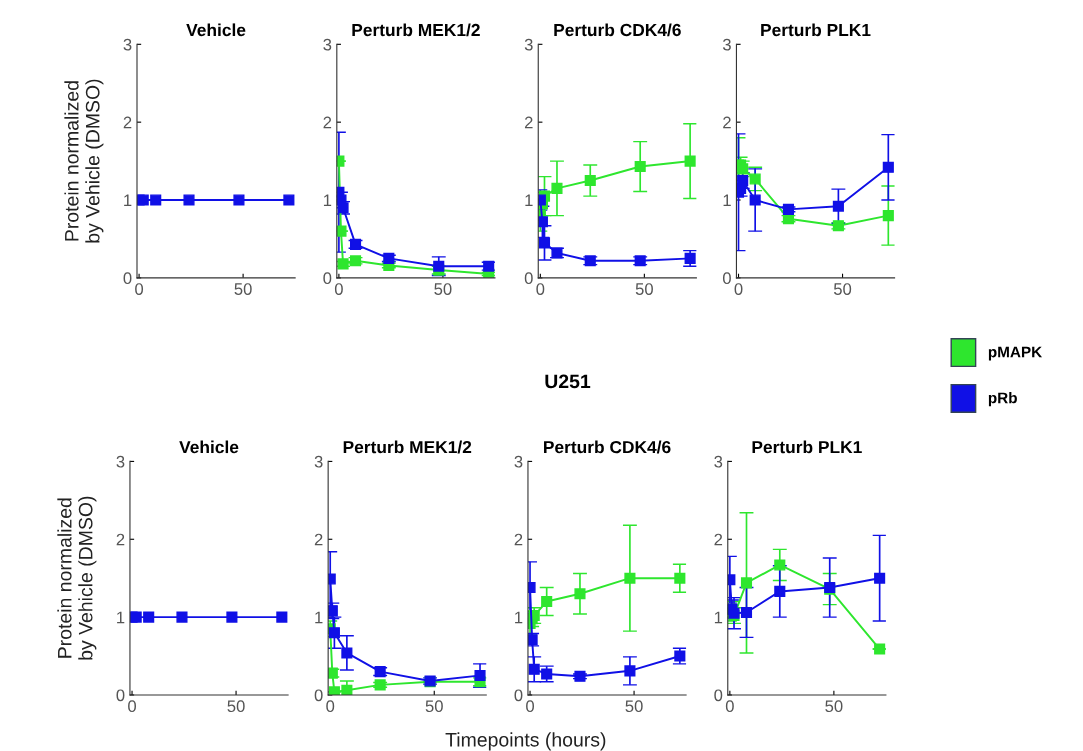  What do you see at coordinates (525, 741) in the screenshot?
I see `x-axis-title: Timepoints (hours)` at bounding box center [525, 741].